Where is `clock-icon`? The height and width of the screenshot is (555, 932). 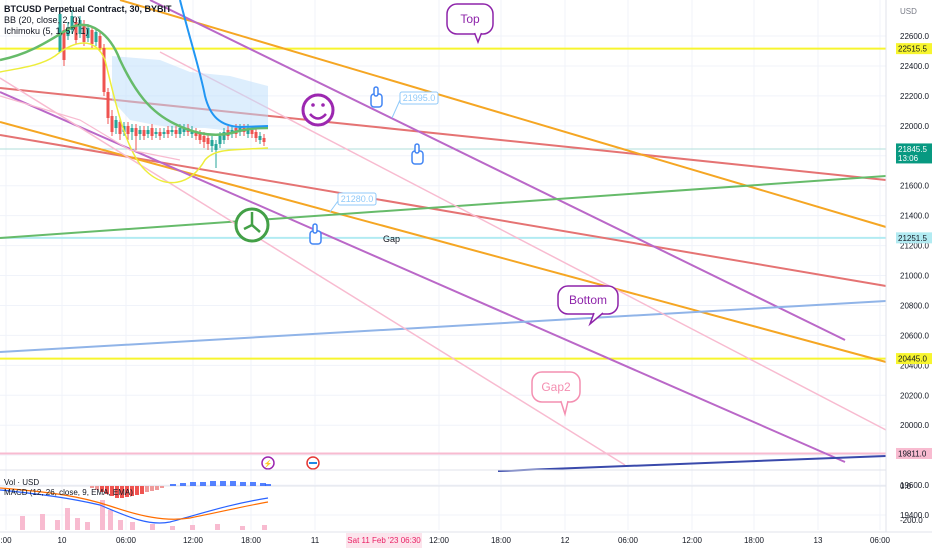 clock-icon is located at coordinates (252, 225).